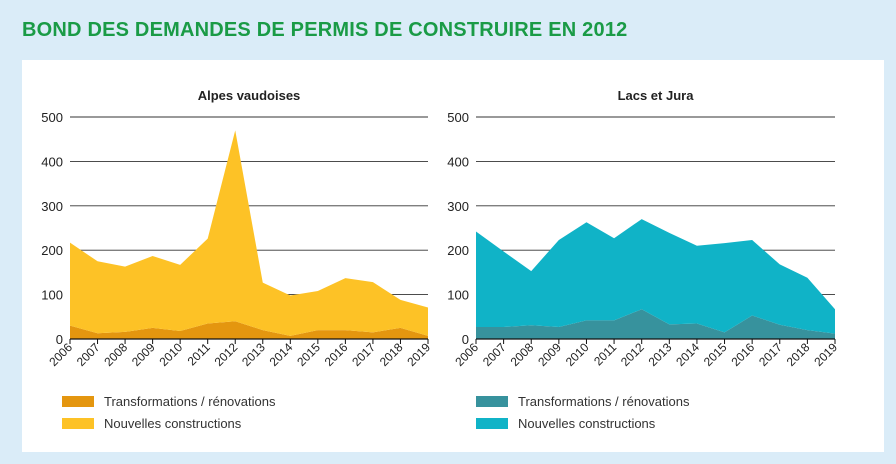  Describe the element at coordinates (660, 354) in the screenshot. I see `x-tick-label-lacs-et-jura-2013: 2013` at that location.